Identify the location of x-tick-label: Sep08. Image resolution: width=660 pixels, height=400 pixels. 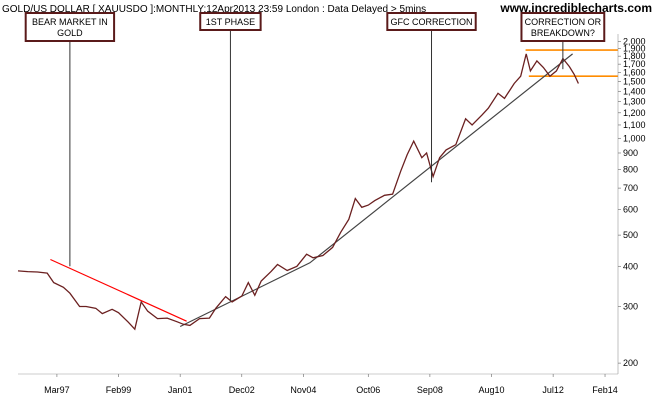
(430, 390).